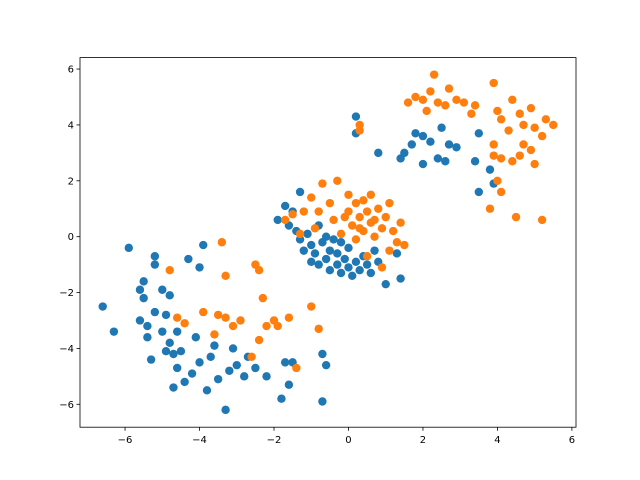  I want to click on x-tick-label: 0, so click(348, 440).